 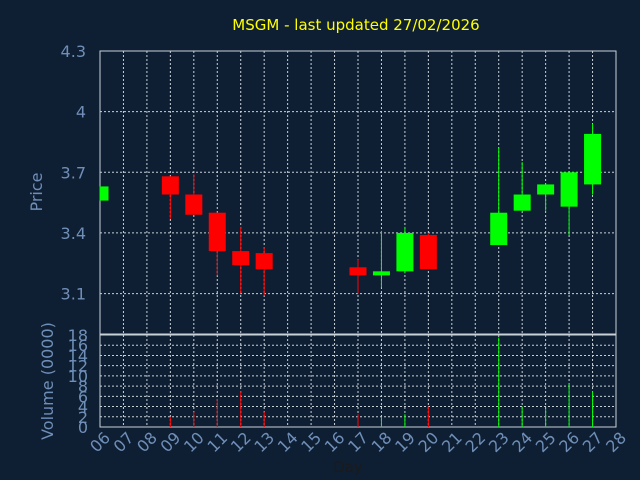 What do you see at coordinates (83, 386) in the screenshot?
I see `volume-tick-label: 8` at bounding box center [83, 386].